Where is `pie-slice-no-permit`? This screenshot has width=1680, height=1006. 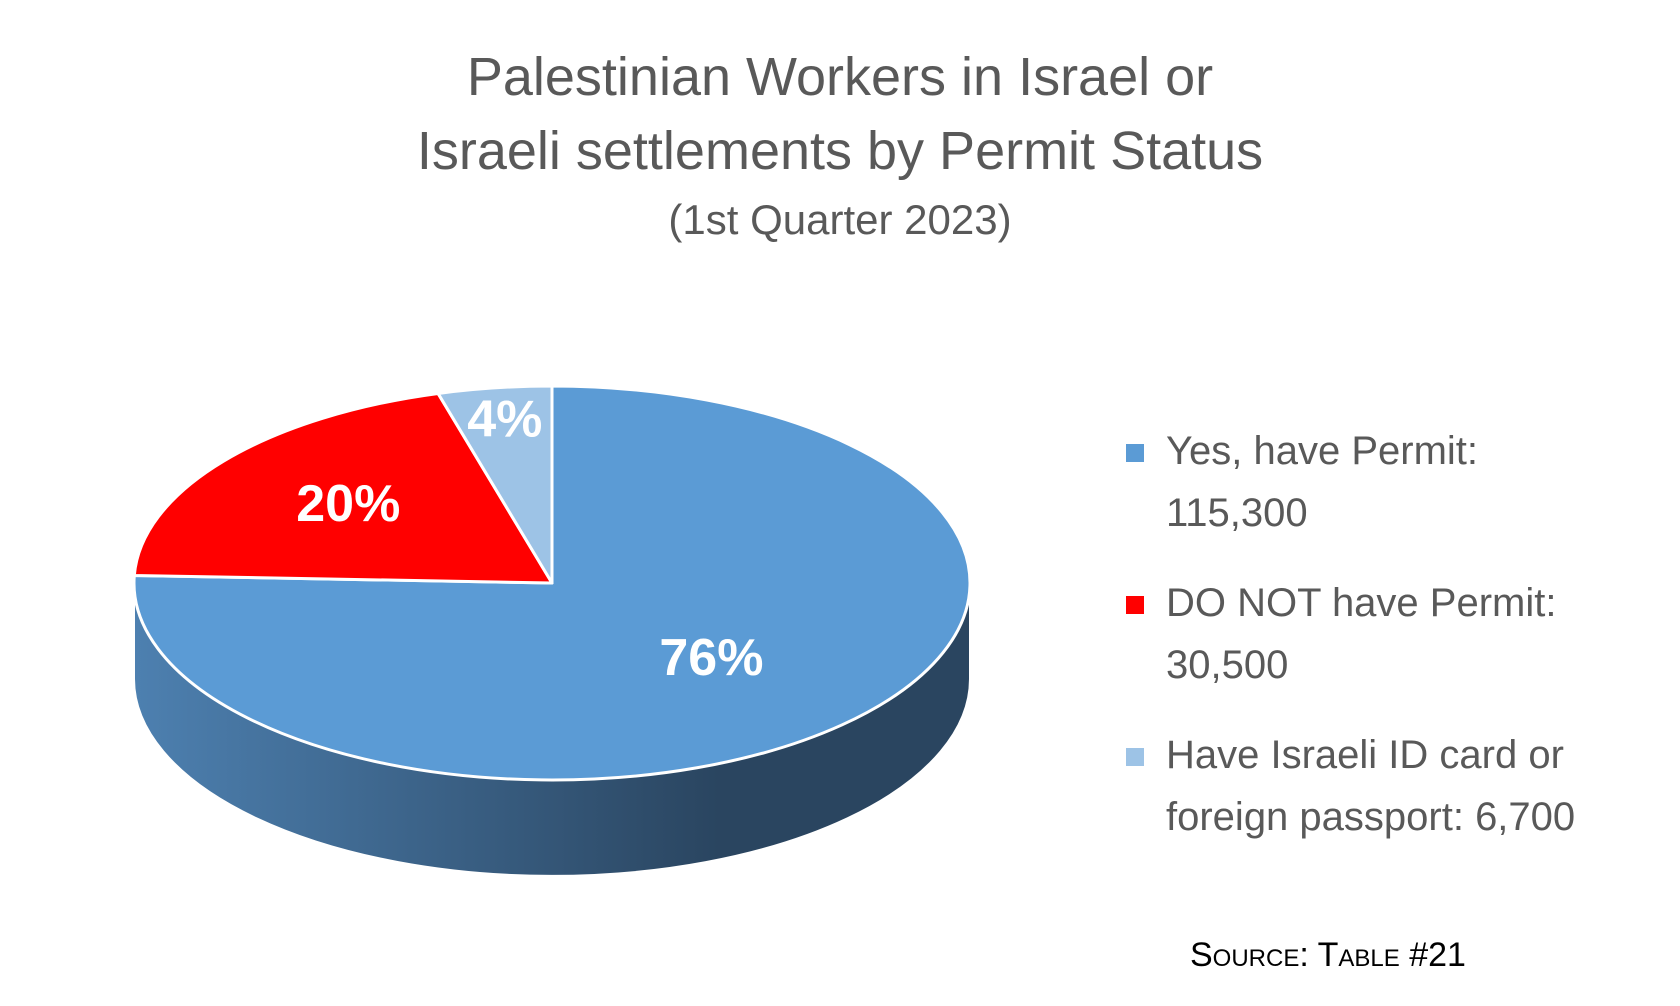 pie-slice-no-permit is located at coordinates (343, 488).